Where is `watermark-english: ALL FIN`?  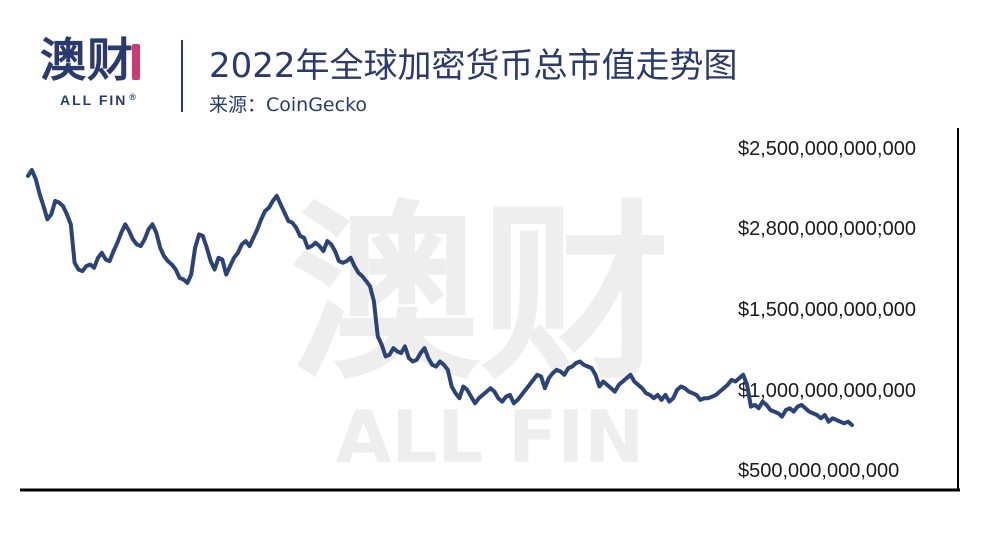
watermark-english: ALL FIN is located at coordinates (490, 437).